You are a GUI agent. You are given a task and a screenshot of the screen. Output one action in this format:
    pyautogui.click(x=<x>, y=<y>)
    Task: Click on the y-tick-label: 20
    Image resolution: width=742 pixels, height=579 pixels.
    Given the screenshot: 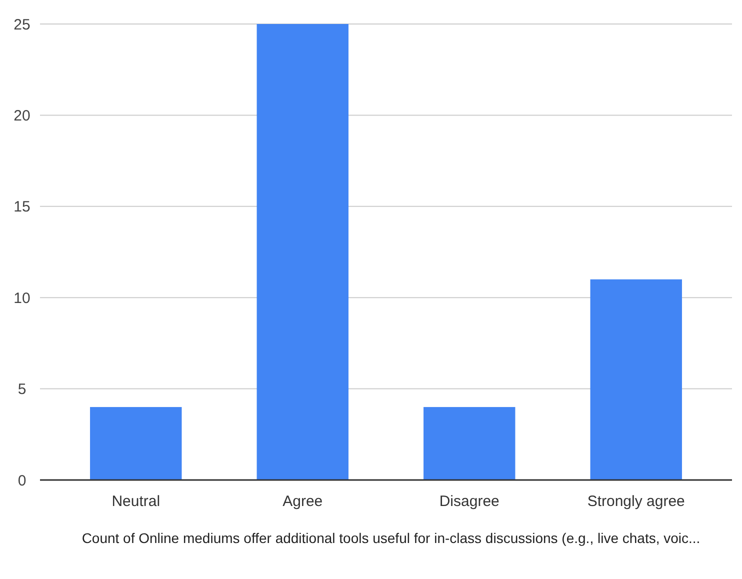 What is the action you would take?
    pyautogui.click(x=22, y=115)
    